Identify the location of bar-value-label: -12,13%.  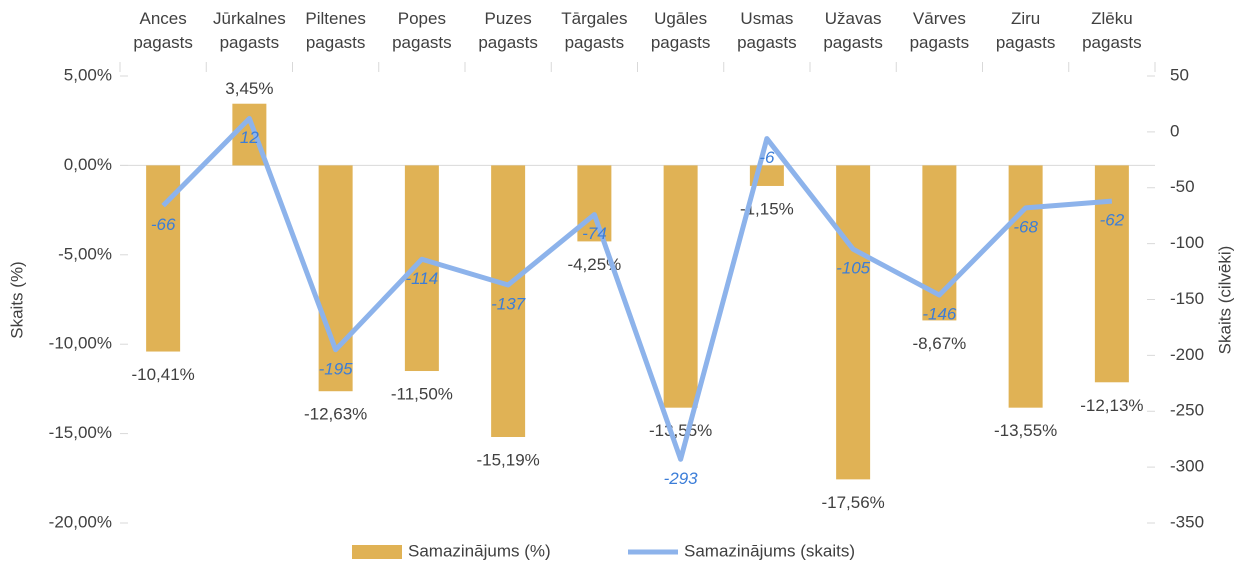
(1111, 405).